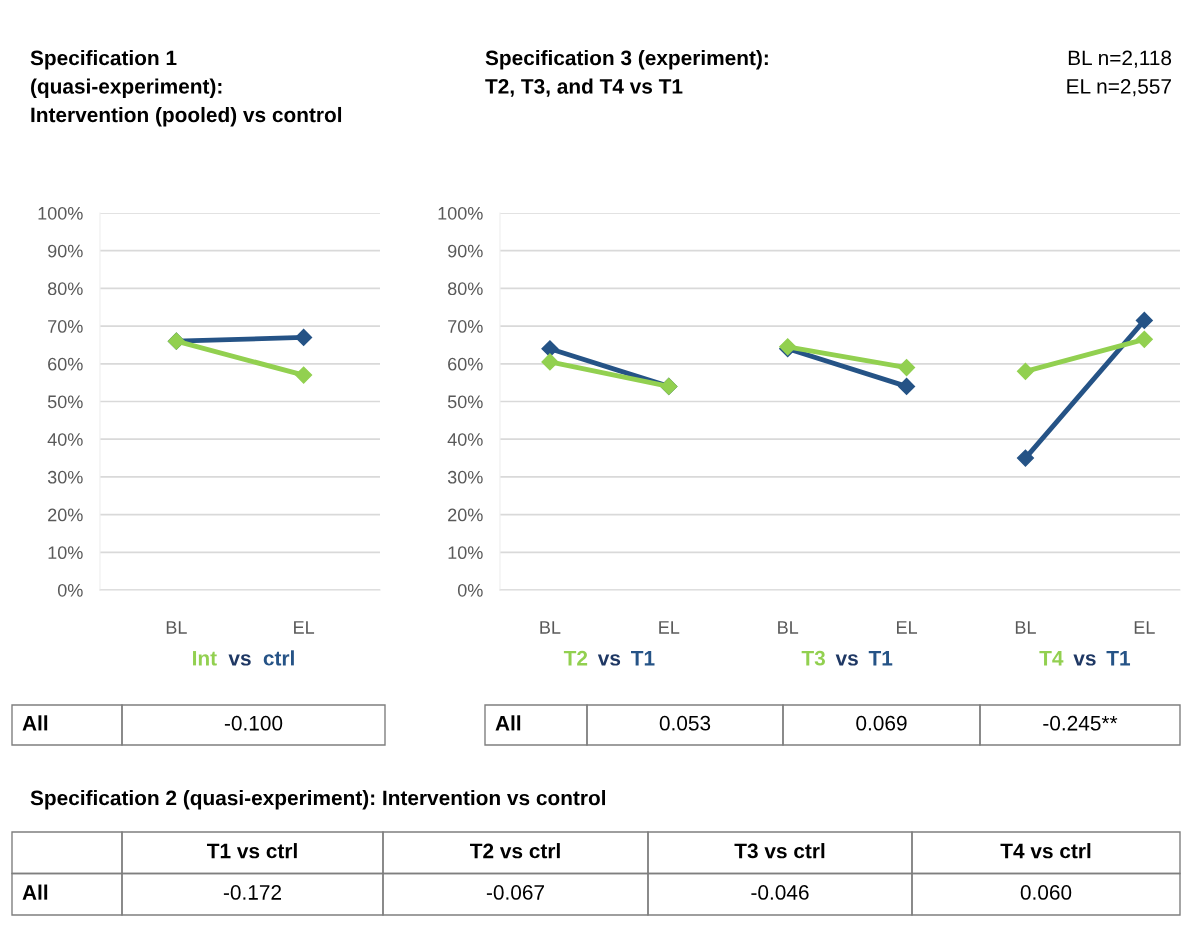  I want to click on text: T1 vs ctrl, so click(252, 851).